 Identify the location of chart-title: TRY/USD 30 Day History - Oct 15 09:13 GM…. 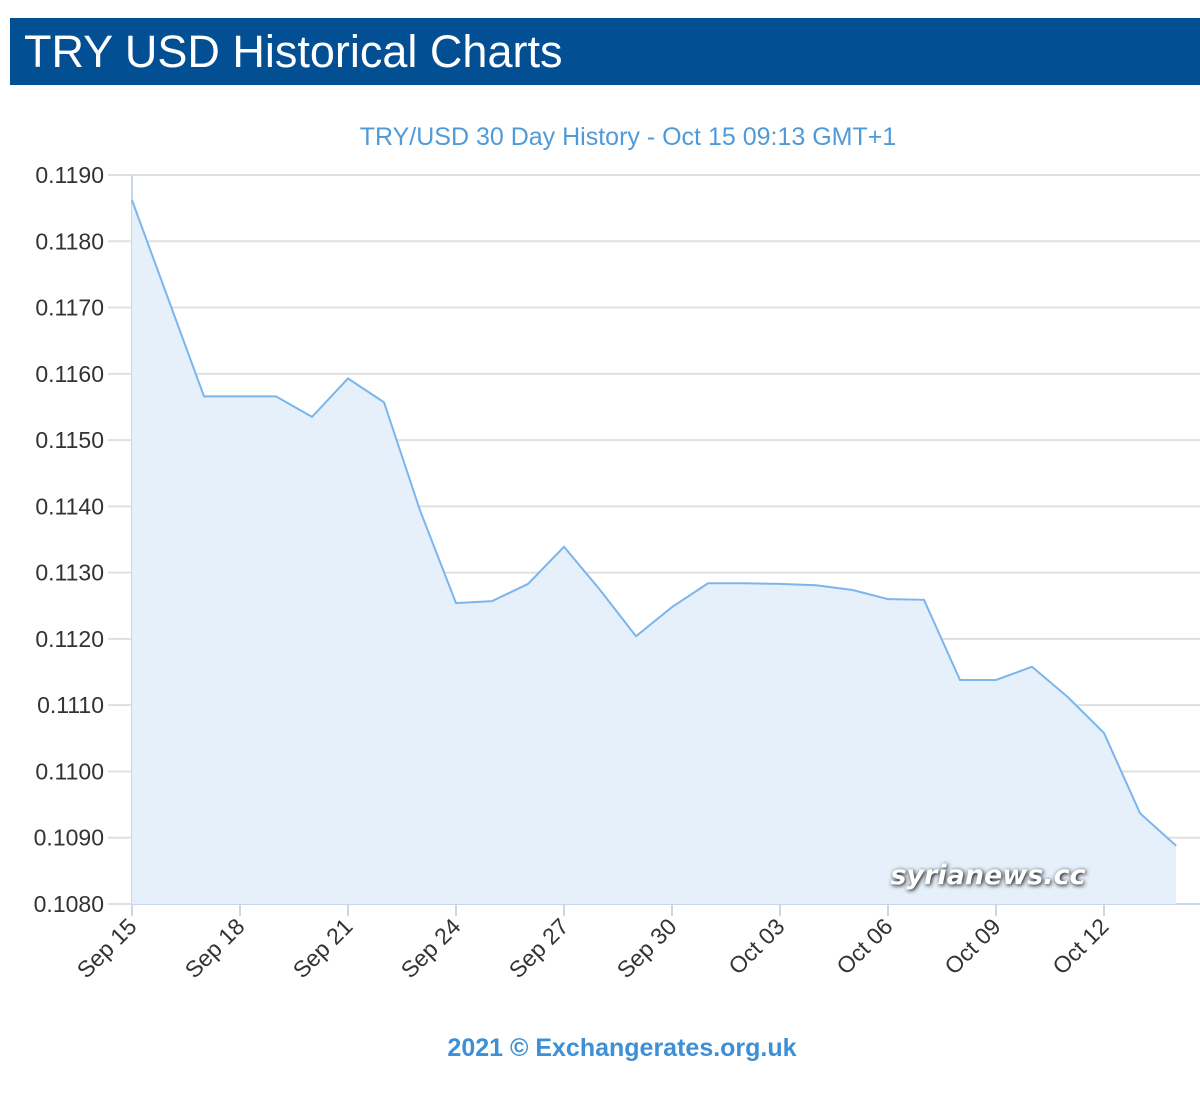
(628, 137).